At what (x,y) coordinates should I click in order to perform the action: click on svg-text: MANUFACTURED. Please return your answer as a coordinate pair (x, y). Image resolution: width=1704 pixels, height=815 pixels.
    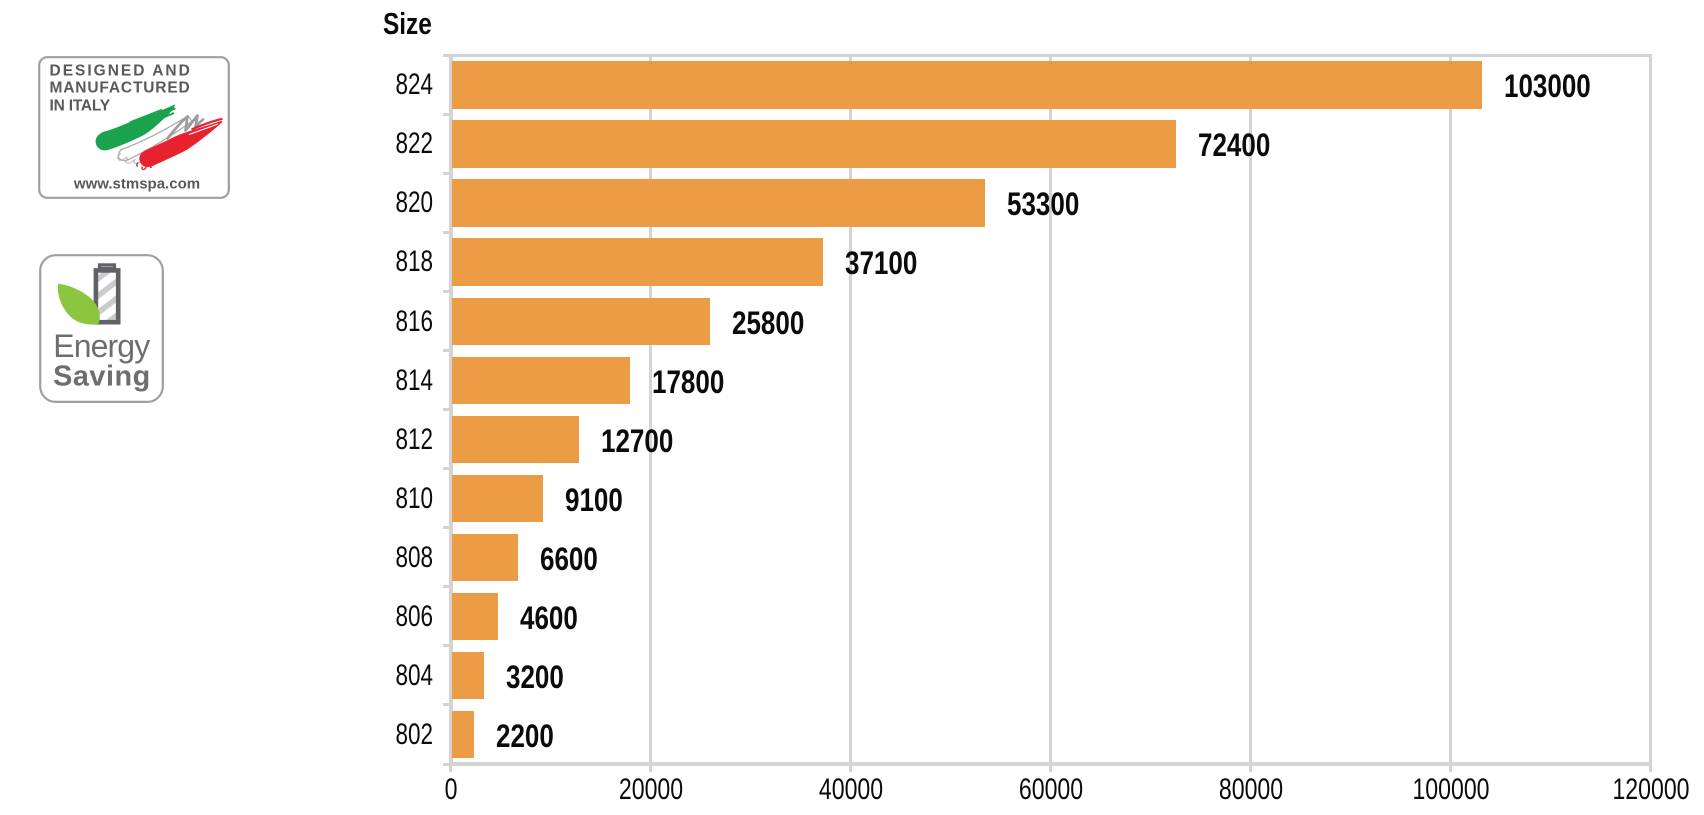
    Looking at the image, I should click on (120, 88).